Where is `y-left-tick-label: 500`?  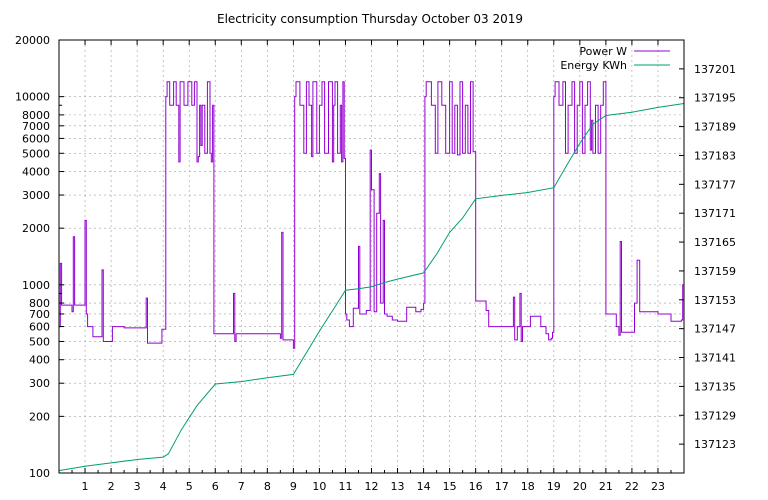
y-left-tick-label: 500 is located at coordinates (39, 341).